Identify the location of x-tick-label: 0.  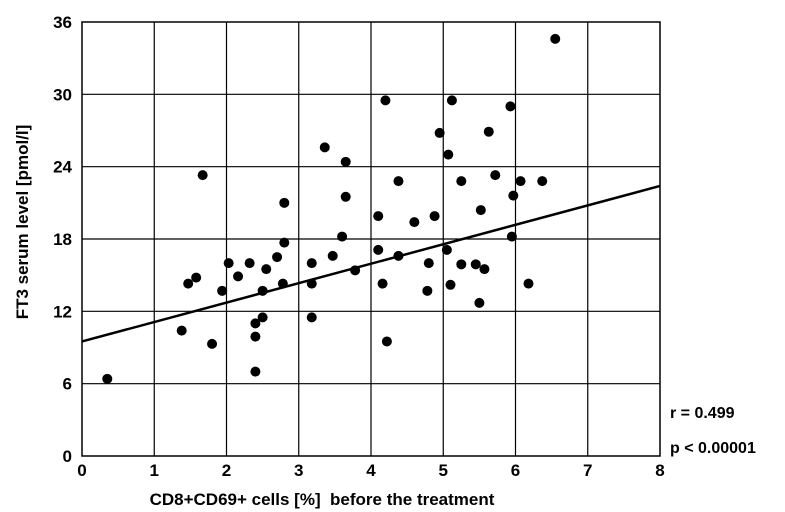
(81, 470).